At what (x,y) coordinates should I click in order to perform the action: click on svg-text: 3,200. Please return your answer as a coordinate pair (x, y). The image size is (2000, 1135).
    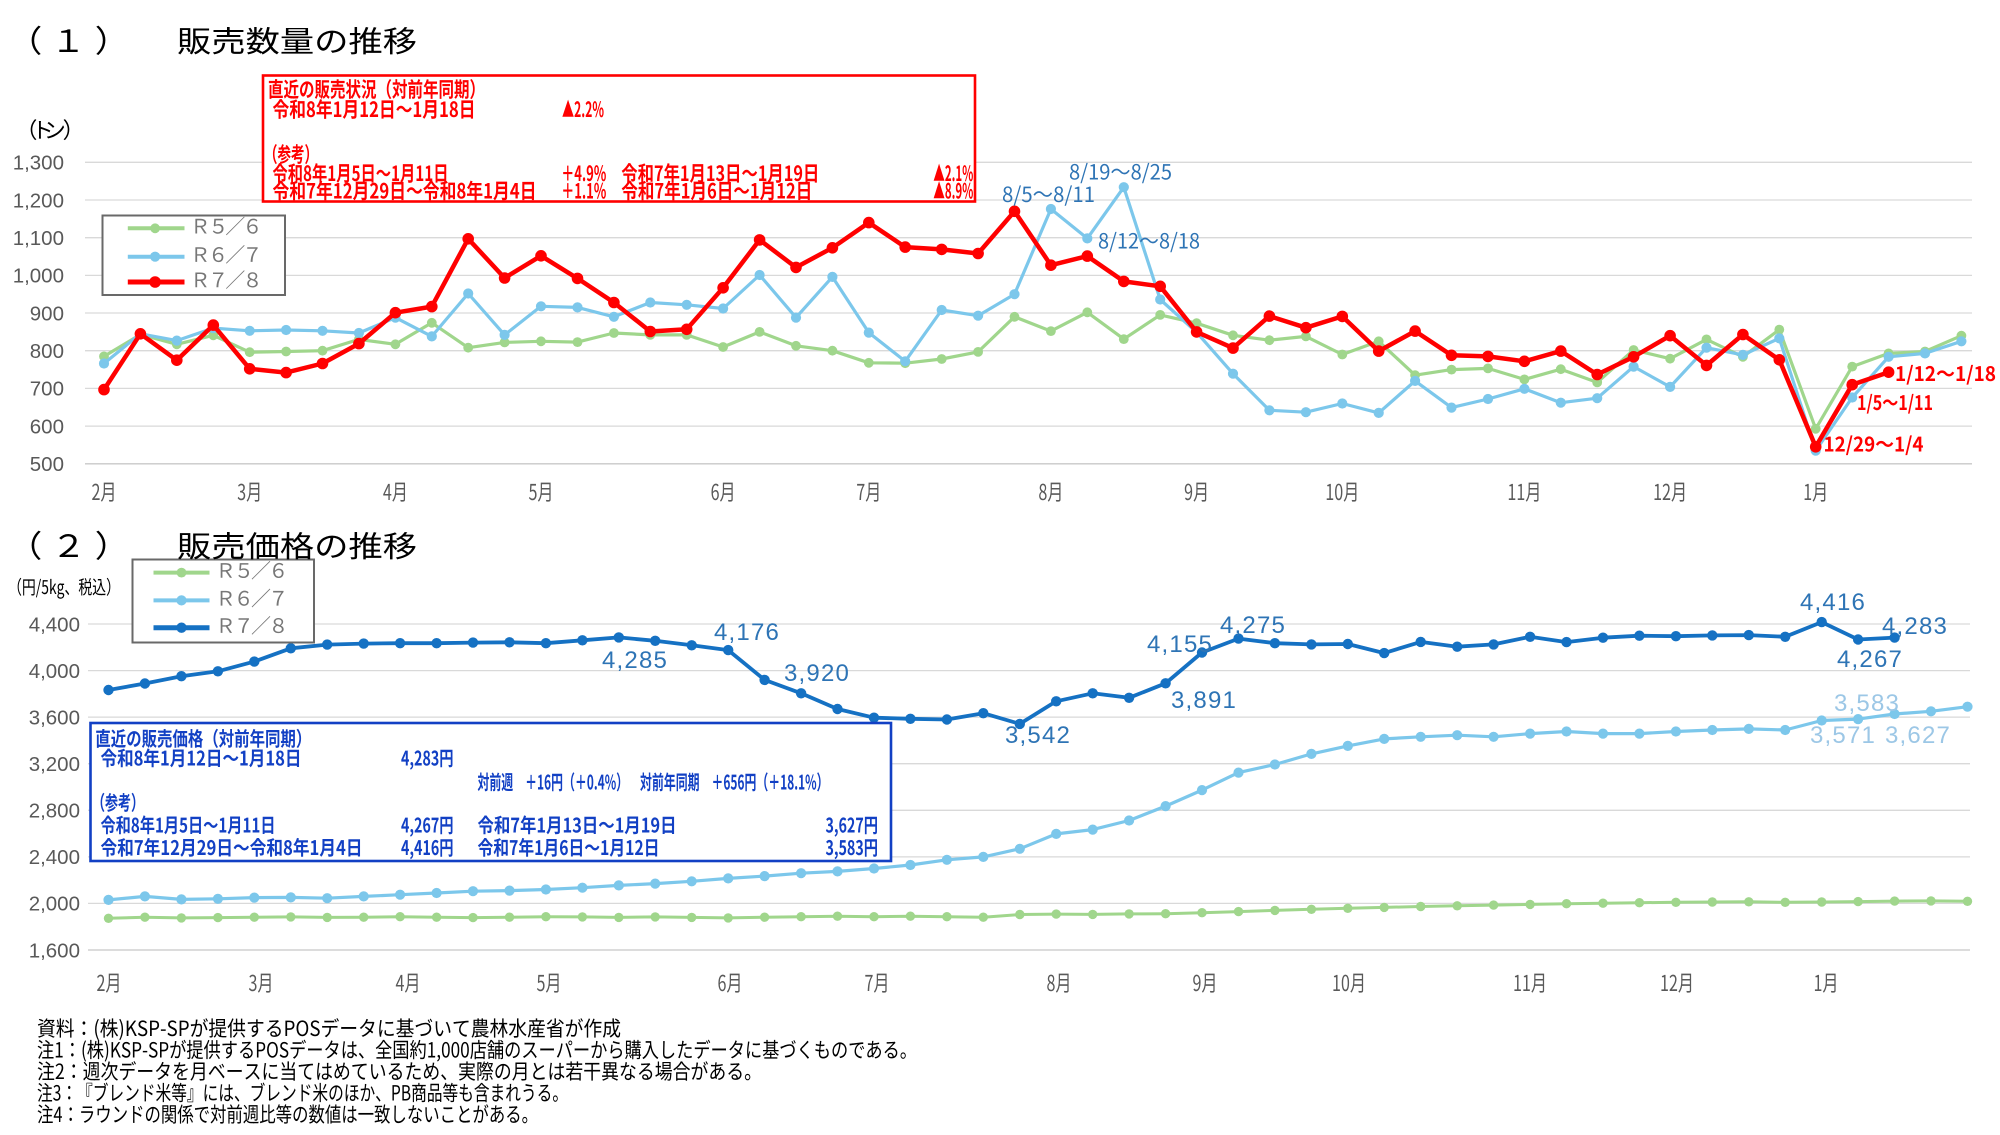
    Looking at the image, I should click on (54, 764).